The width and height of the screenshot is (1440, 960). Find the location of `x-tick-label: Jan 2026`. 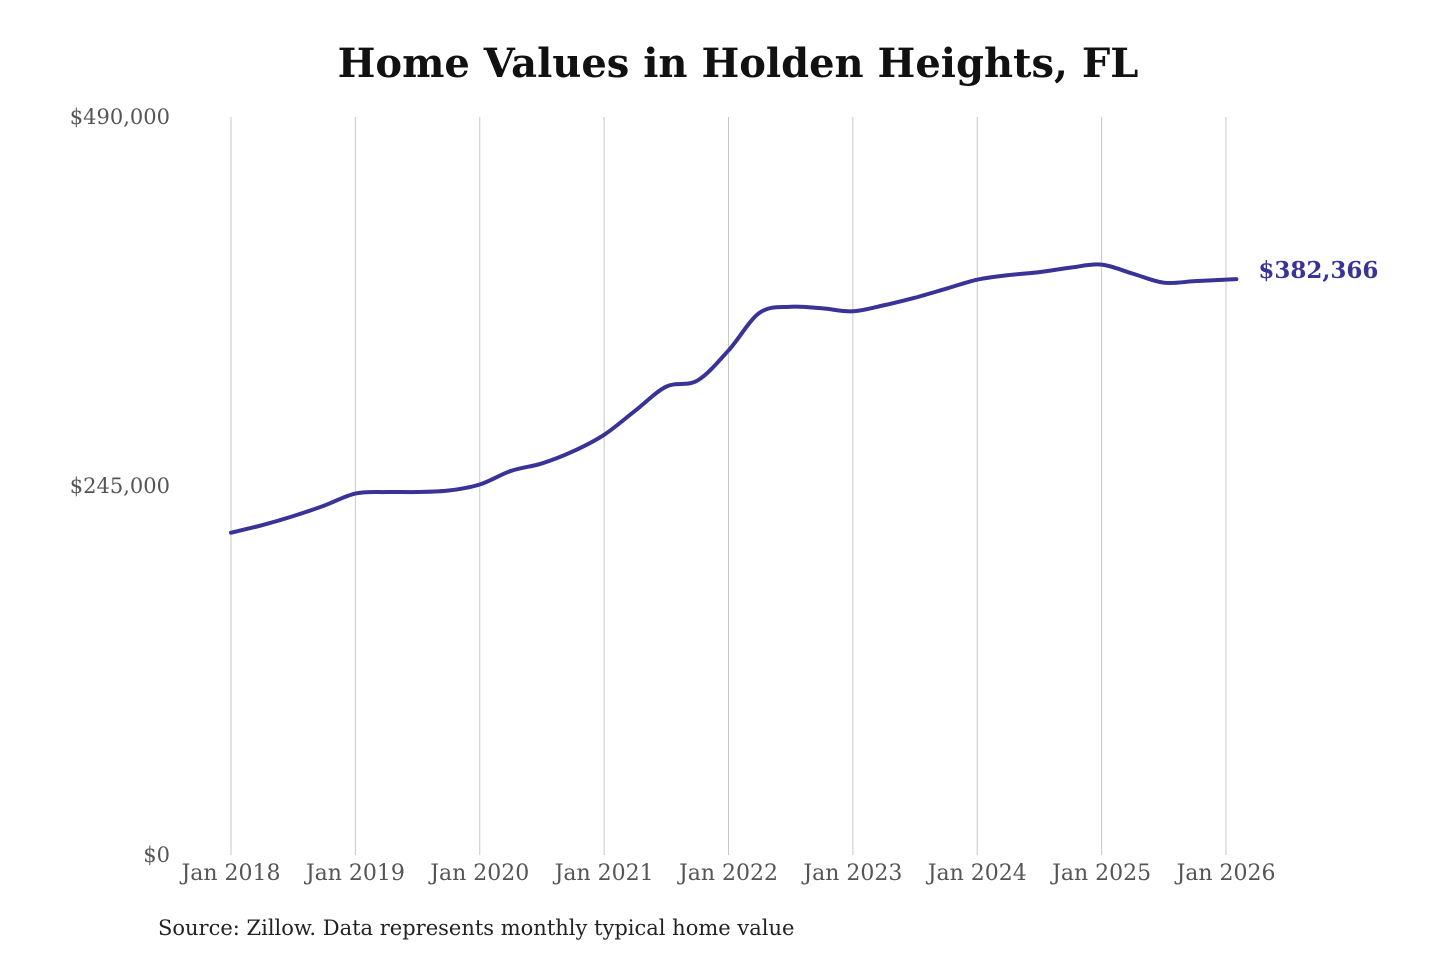

x-tick-label: Jan 2026 is located at coordinates (1224, 873).